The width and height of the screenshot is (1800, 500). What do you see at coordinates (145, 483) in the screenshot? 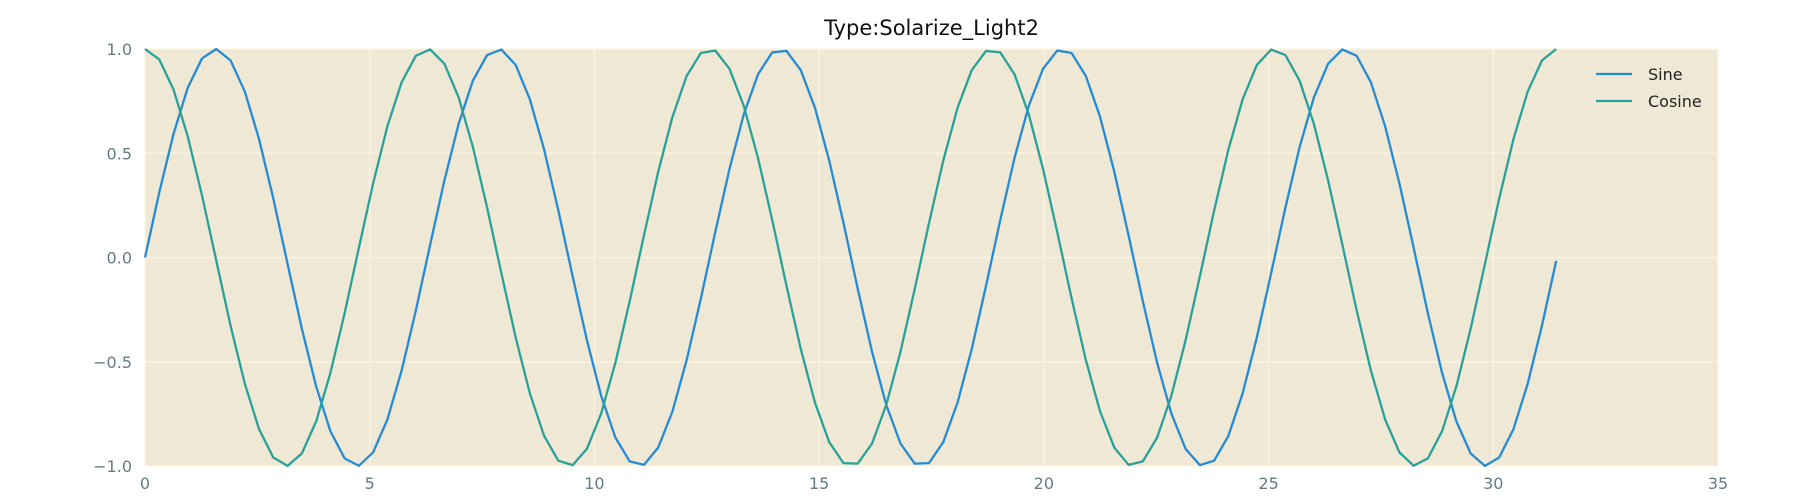
I see `x-tick-label: 0` at bounding box center [145, 483].